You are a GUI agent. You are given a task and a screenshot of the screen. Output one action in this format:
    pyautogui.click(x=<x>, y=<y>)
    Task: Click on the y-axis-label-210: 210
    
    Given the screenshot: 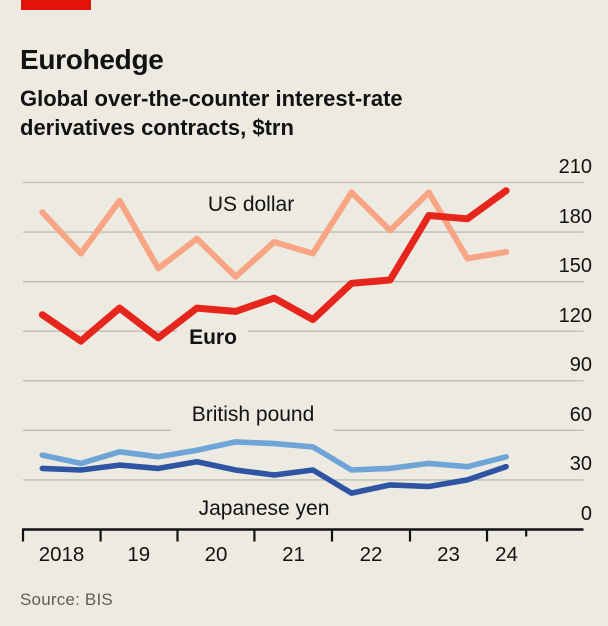 What is the action you would take?
    pyautogui.click(x=575, y=167)
    